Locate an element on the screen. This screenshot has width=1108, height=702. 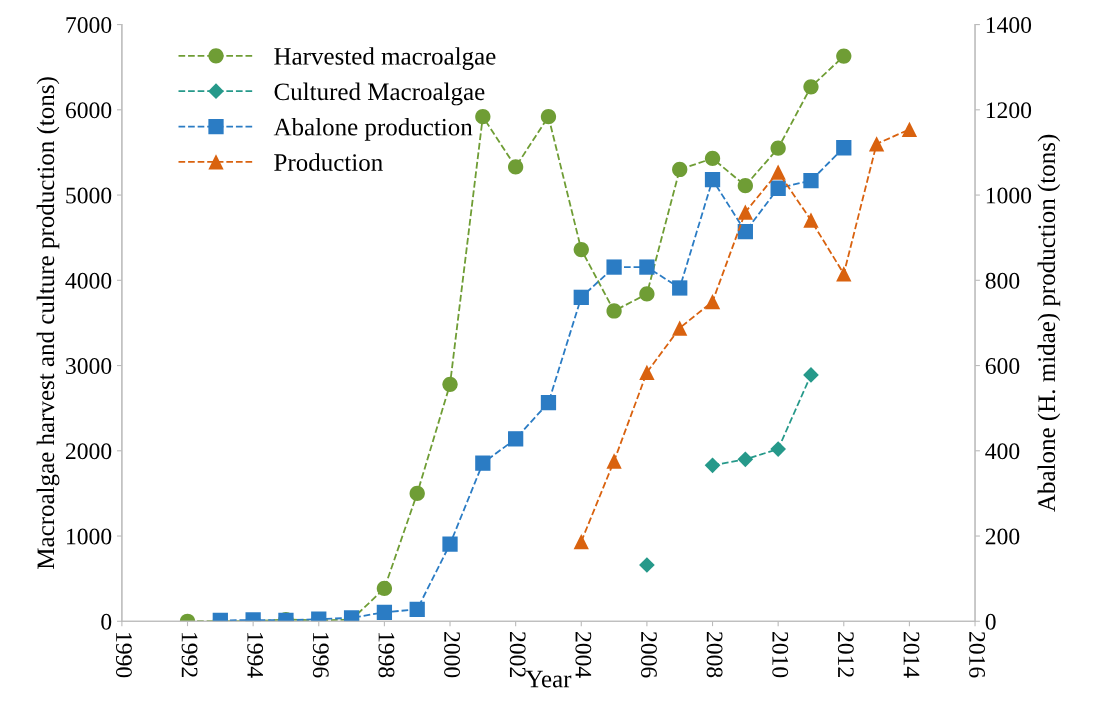
y2-tick-label: 1400 is located at coordinates (1009, 25).